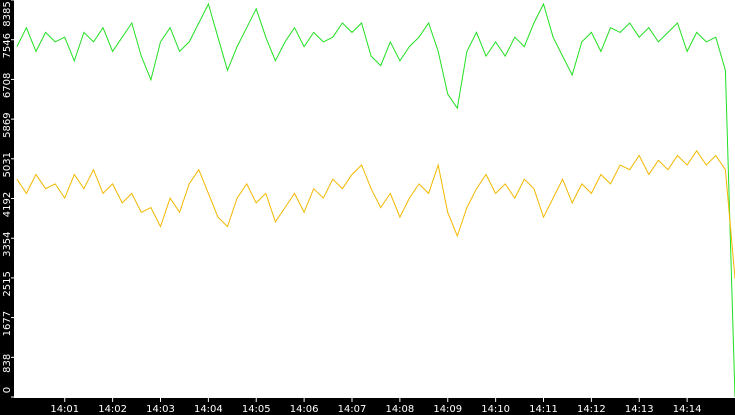 Image resolution: width=735 pixels, height=415 pixels. Describe the element at coordinates (7, 124) in the screenshot. I see `y-tick-label: 5869` at that location.